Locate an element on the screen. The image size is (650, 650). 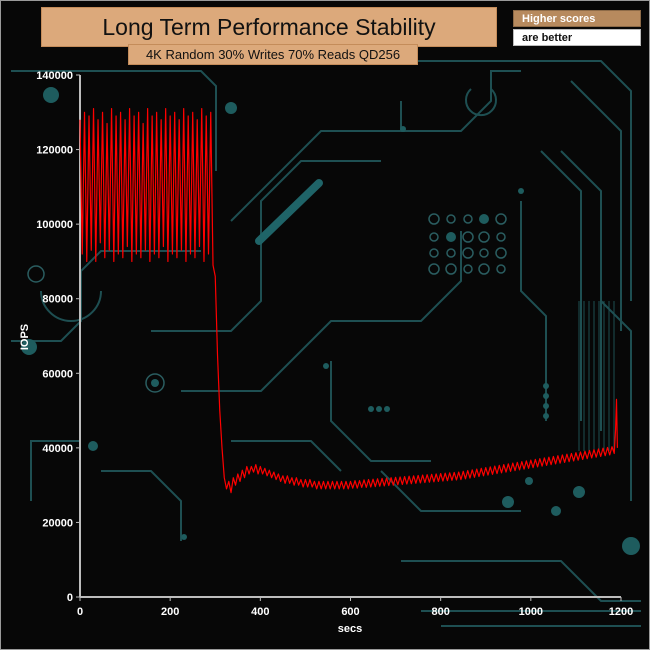
note-higher-scores: Higher scores is located at coordinates (577, 18).